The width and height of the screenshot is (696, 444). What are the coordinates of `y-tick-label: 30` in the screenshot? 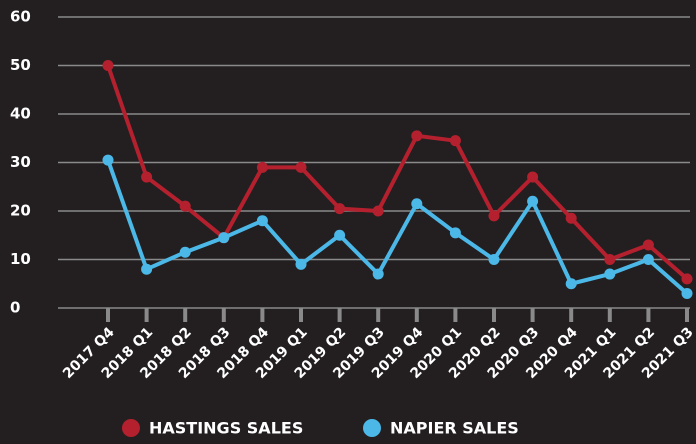 It's located at (20, 162).